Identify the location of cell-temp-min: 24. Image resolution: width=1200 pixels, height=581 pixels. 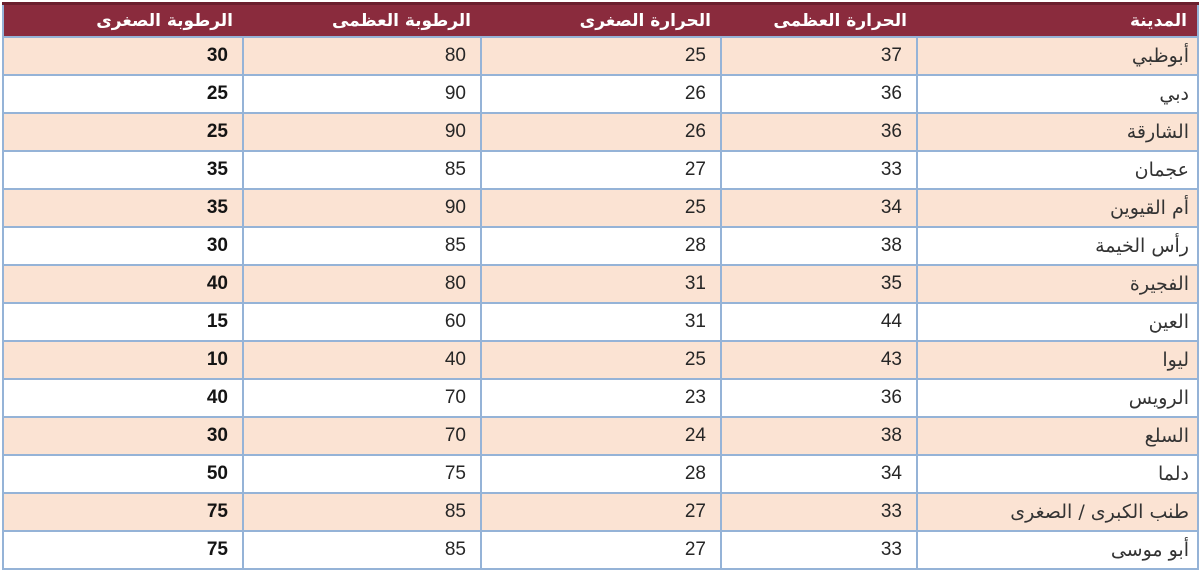
(601, 436).